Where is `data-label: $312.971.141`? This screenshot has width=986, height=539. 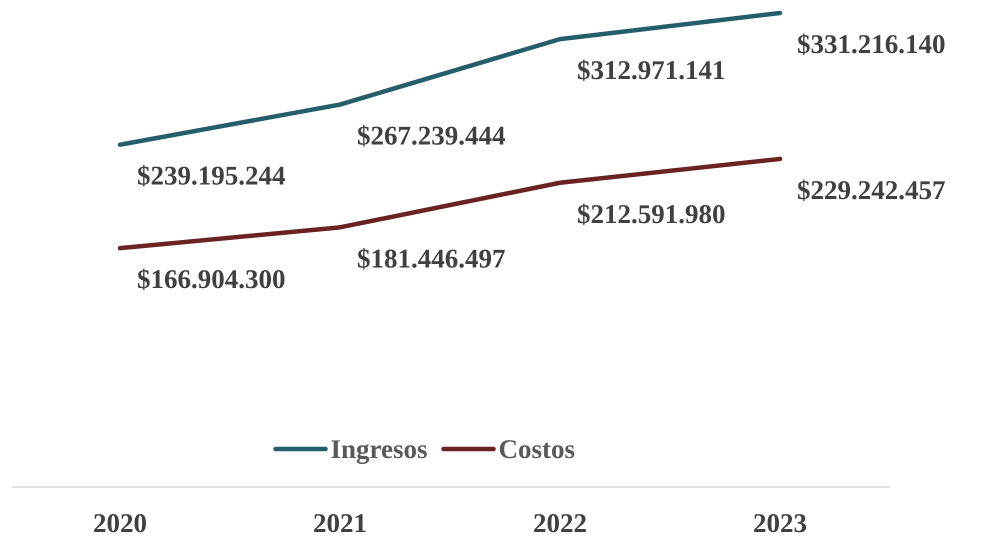
data-label: $312.971.141 is located at coordinates (651, 70).